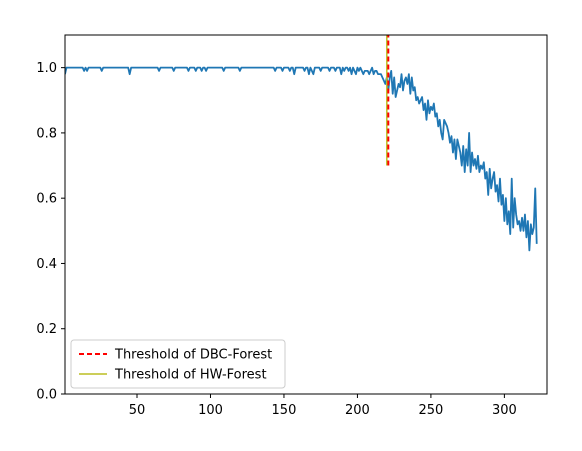 The width and height of the screenshot is (582, 451). I want to click on x-tick-label: 250, so click(430, 410).